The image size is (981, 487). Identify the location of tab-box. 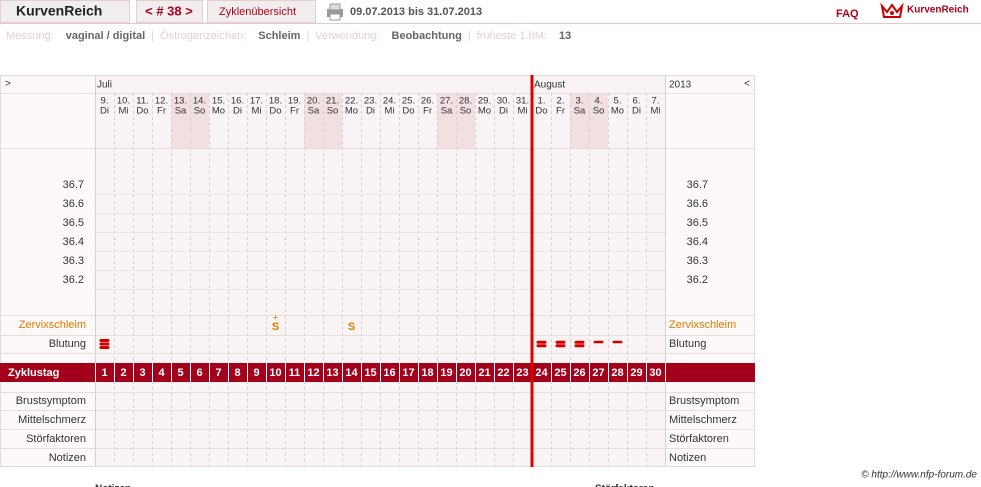
(261, 11).